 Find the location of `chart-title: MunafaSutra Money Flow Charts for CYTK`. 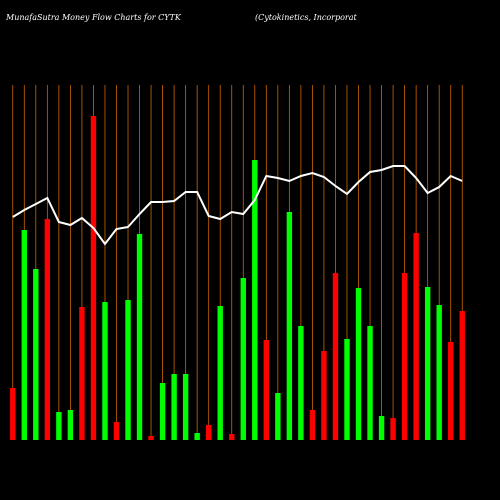

chart-title: MunafaSutra Money Flow Charts for CYTK is located at coordinates (93, 17).